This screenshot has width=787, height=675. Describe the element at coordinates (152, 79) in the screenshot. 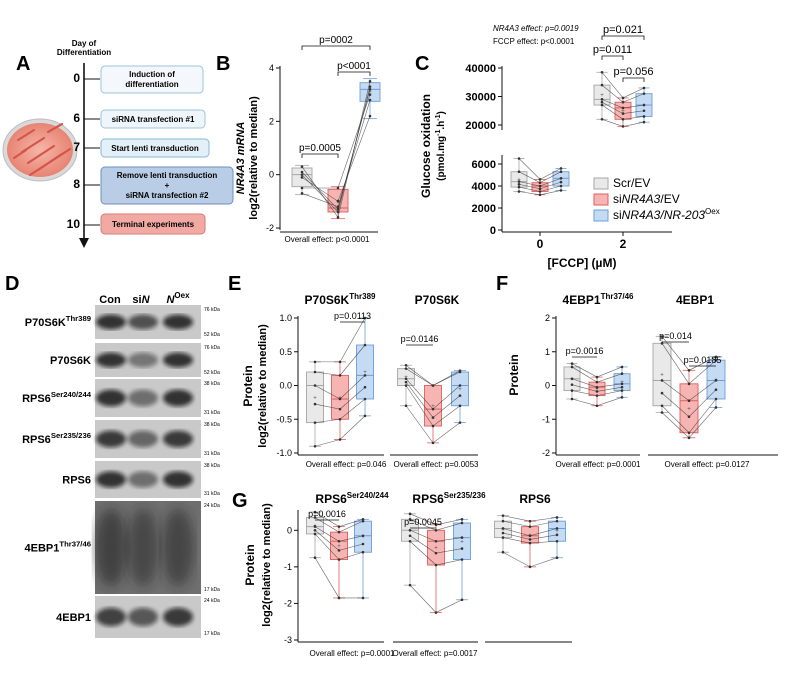

I see `step-induction: Induction of differentiation` at that location.